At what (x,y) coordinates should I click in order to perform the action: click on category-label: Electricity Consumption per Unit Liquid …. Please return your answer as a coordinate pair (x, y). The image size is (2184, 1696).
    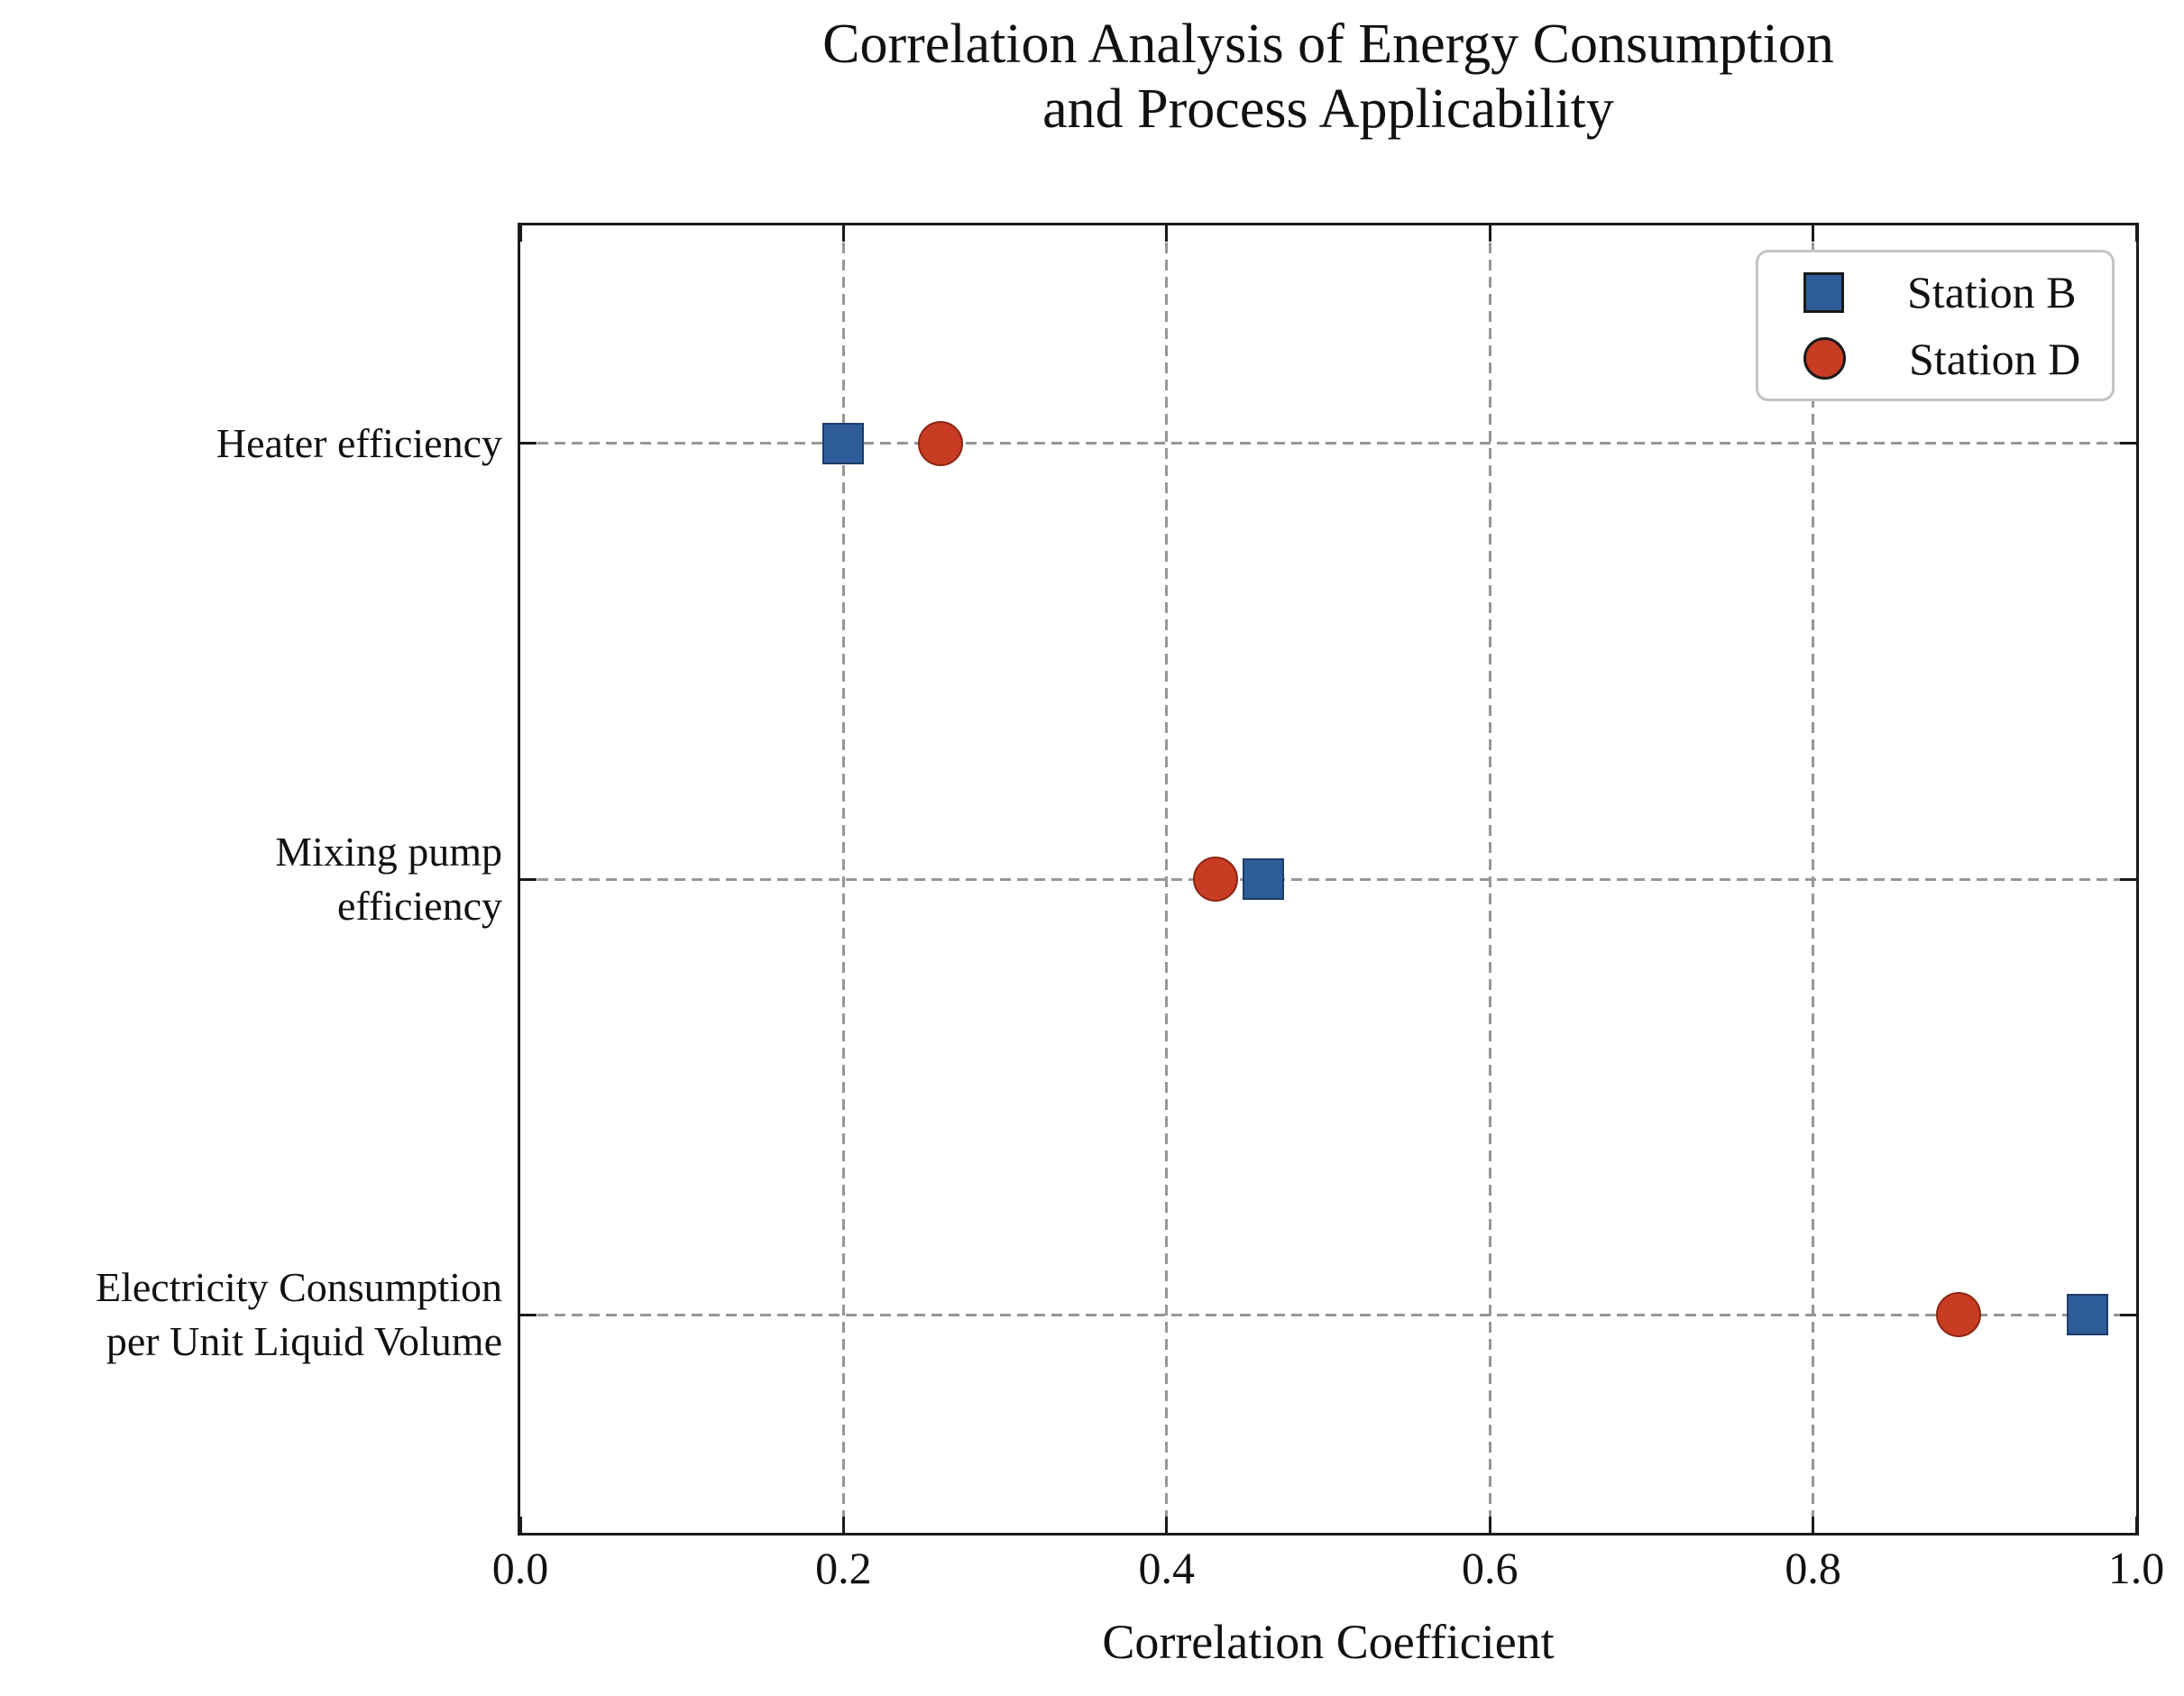
    Looking at the image, I should click on (299, 1314).